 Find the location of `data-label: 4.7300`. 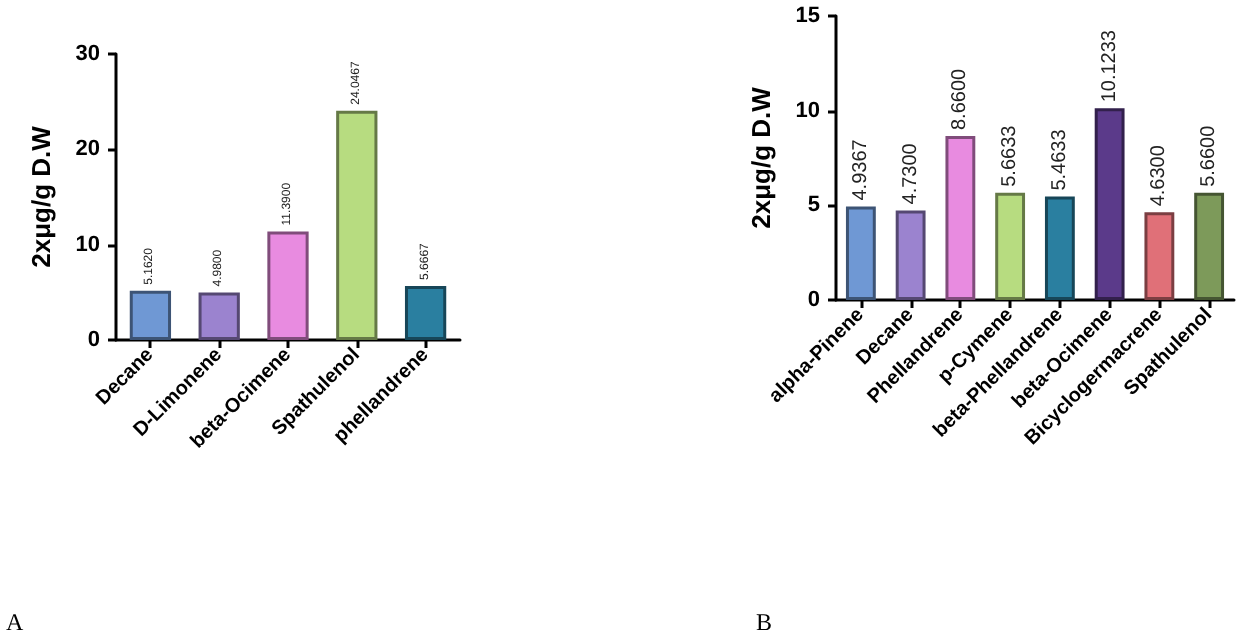

data-label: 4.7300 is located at coordinates (910, 173).